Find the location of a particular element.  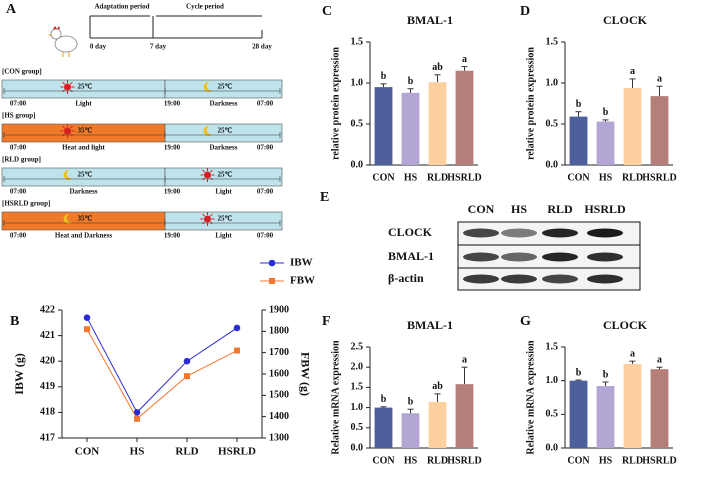

y-tick-label: 1600 is located at coordinates (279, 373).